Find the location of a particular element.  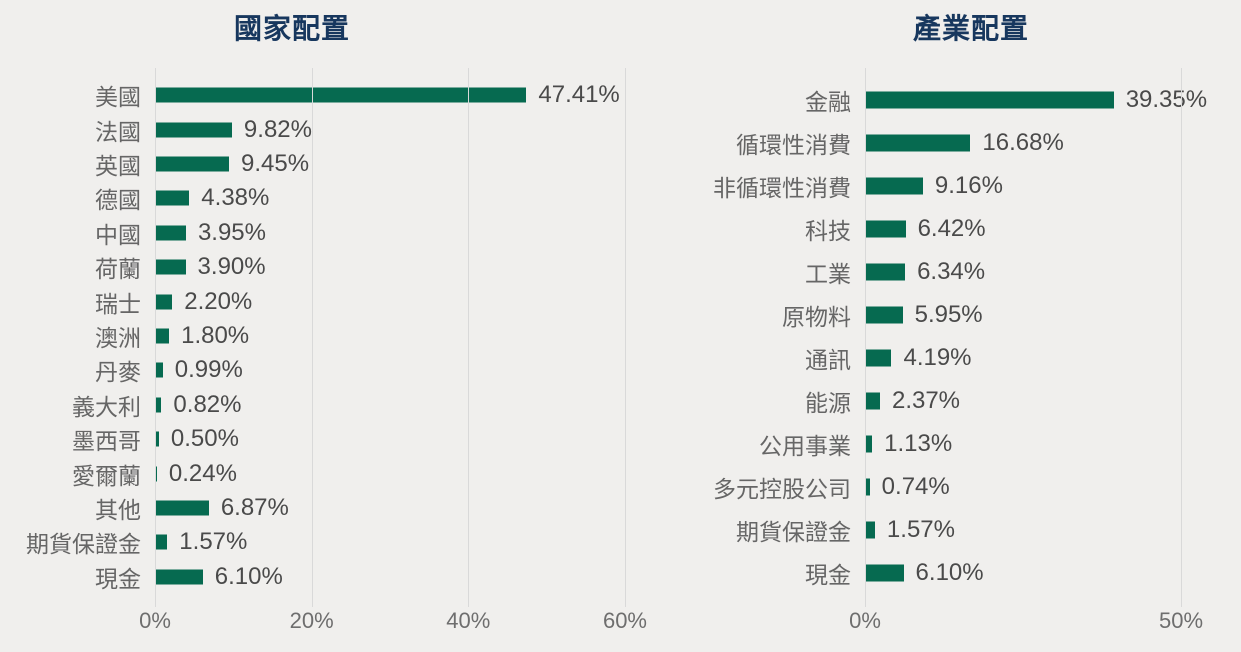

category-label: 通訊 is located at coordinates (828, 359).